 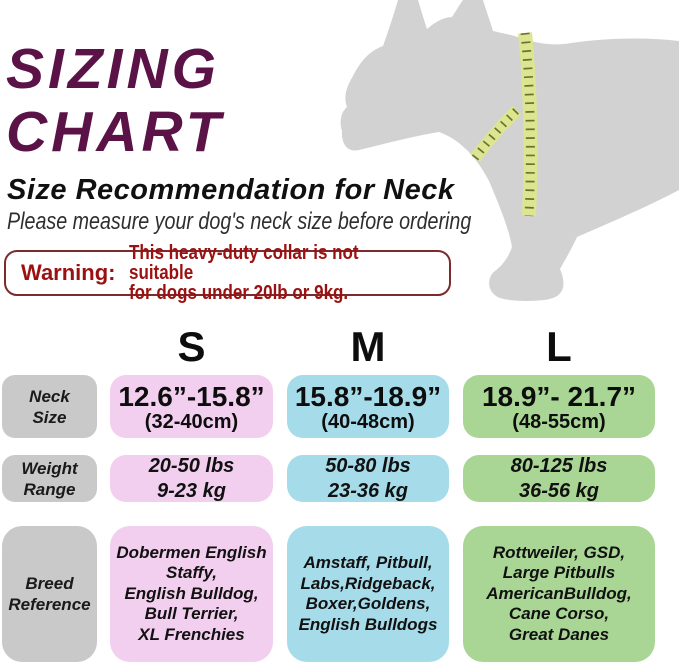 I want to click on page-title: SIZING CHART, so click(x=115, y=100).